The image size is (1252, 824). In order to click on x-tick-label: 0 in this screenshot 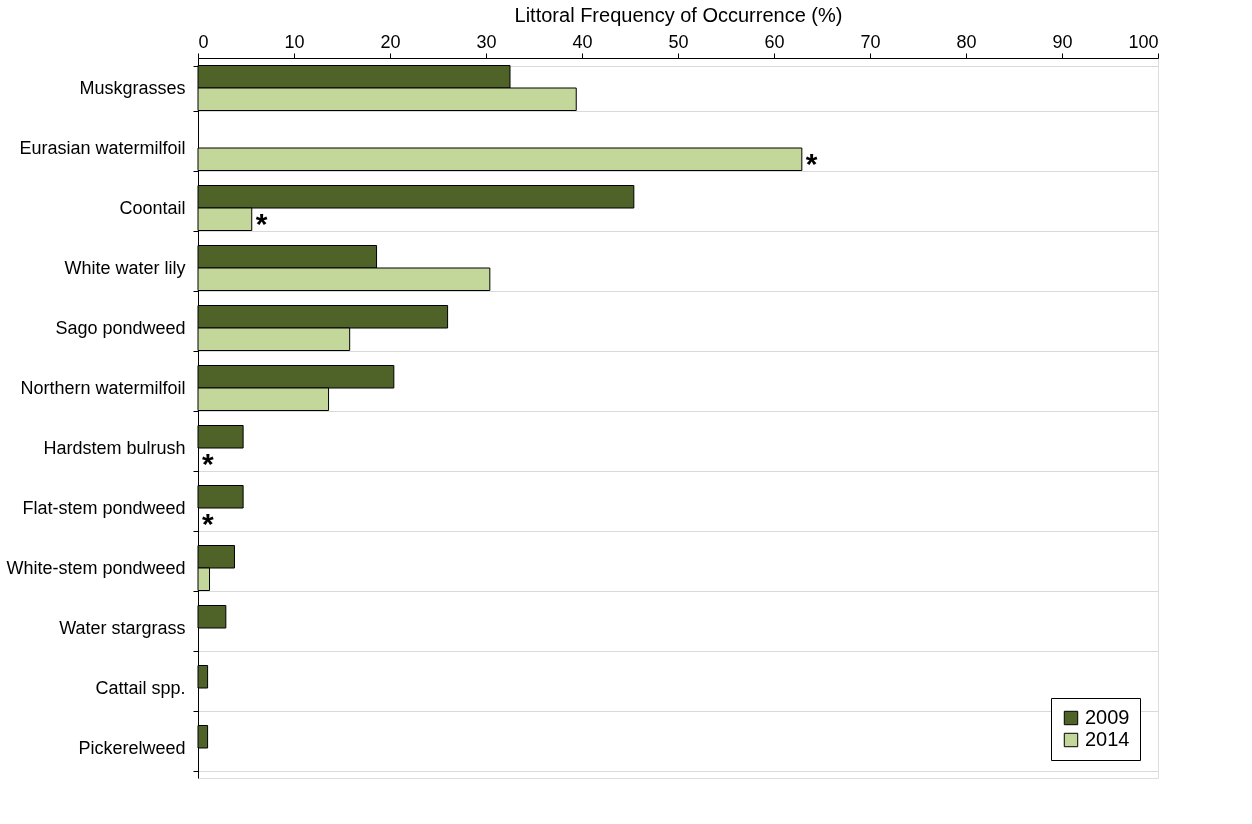, I will do `click(203, 41)`.